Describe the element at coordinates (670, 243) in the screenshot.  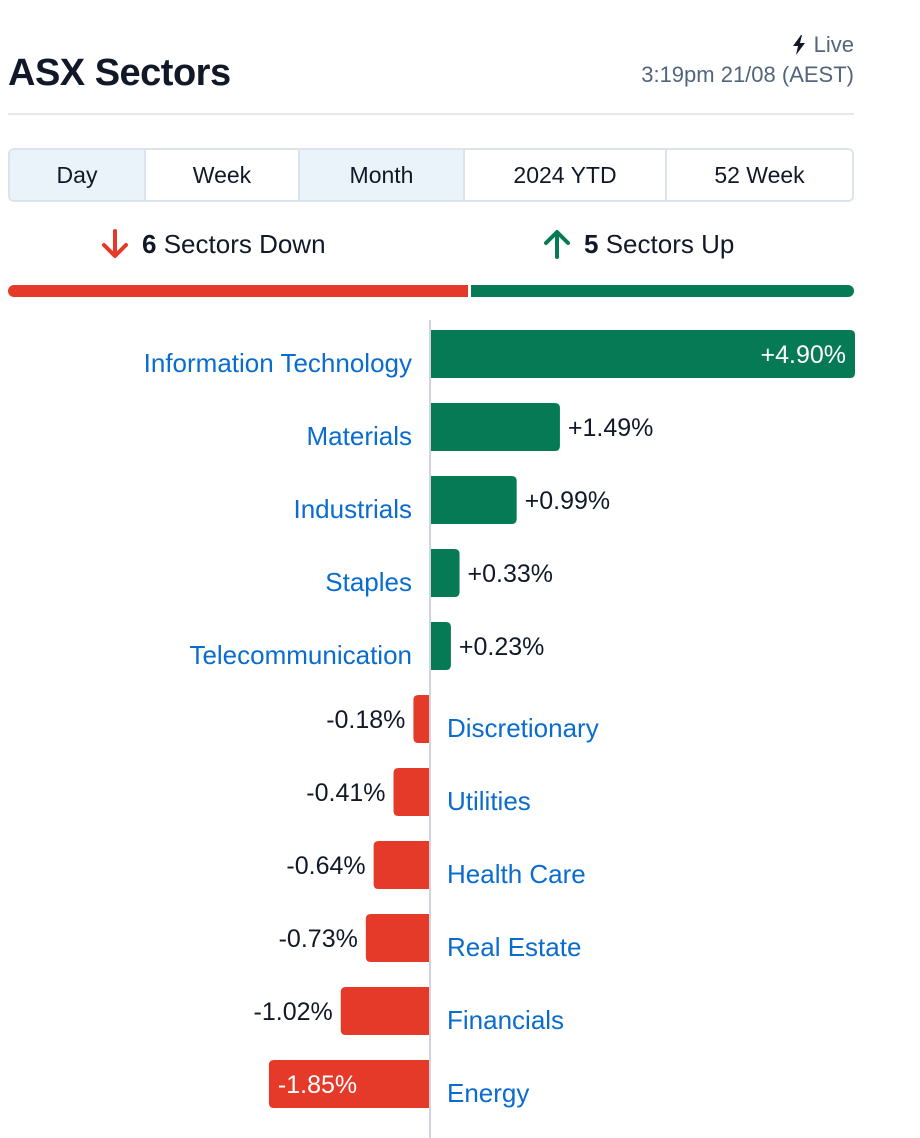
I see `sectors-up-label: Sectors Up` at that location.